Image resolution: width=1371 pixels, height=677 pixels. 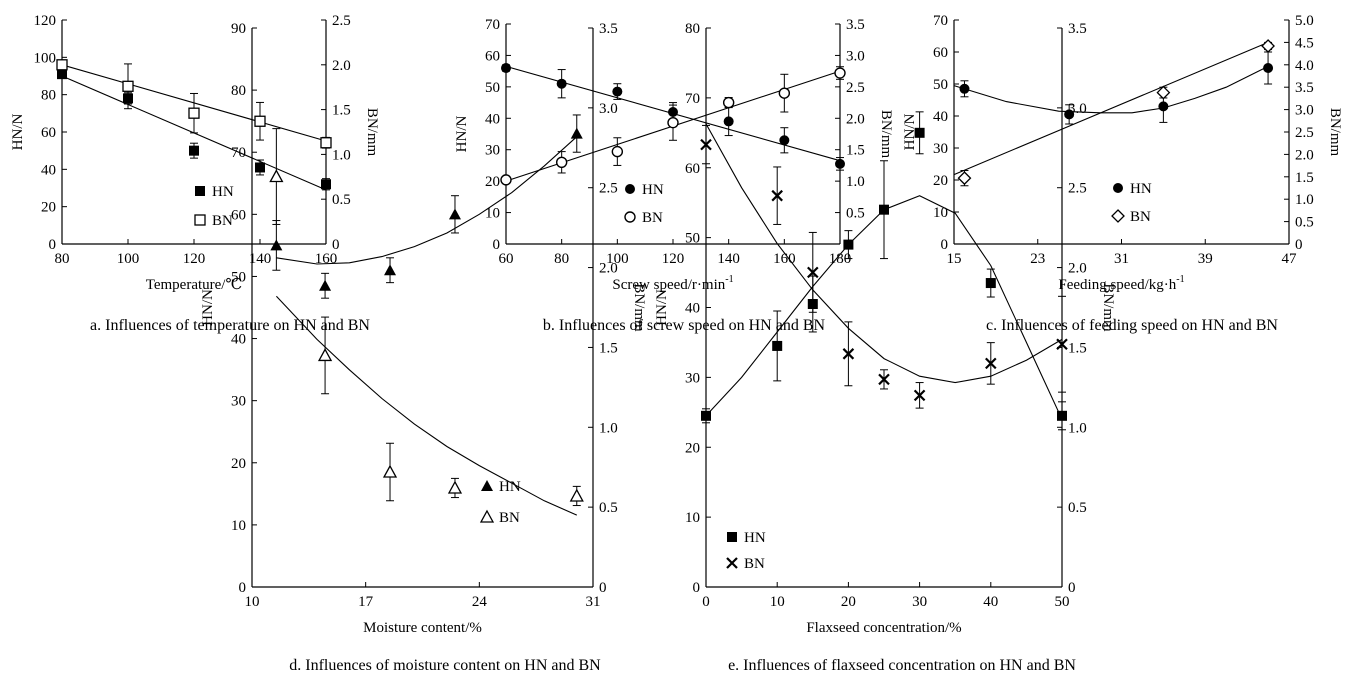 I want to click on x-axis-title: Feeding speed/kg·h-1, so click(x=1121, y=283).